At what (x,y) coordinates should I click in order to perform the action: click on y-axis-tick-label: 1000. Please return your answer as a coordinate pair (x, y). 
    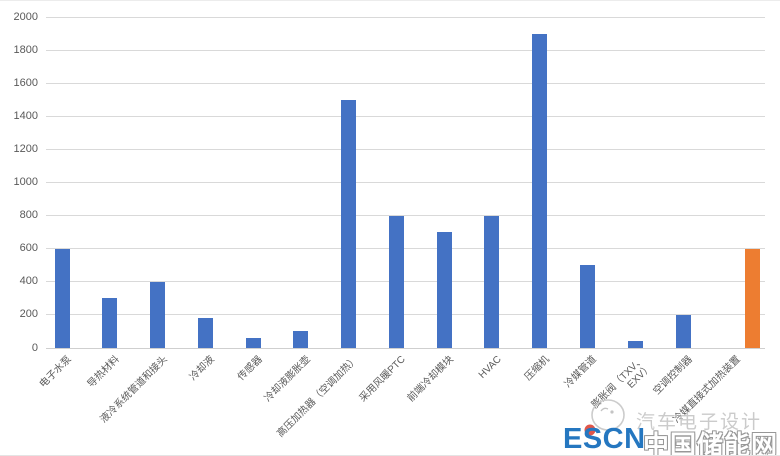
    Looking at the image, I should click on (25, 182).